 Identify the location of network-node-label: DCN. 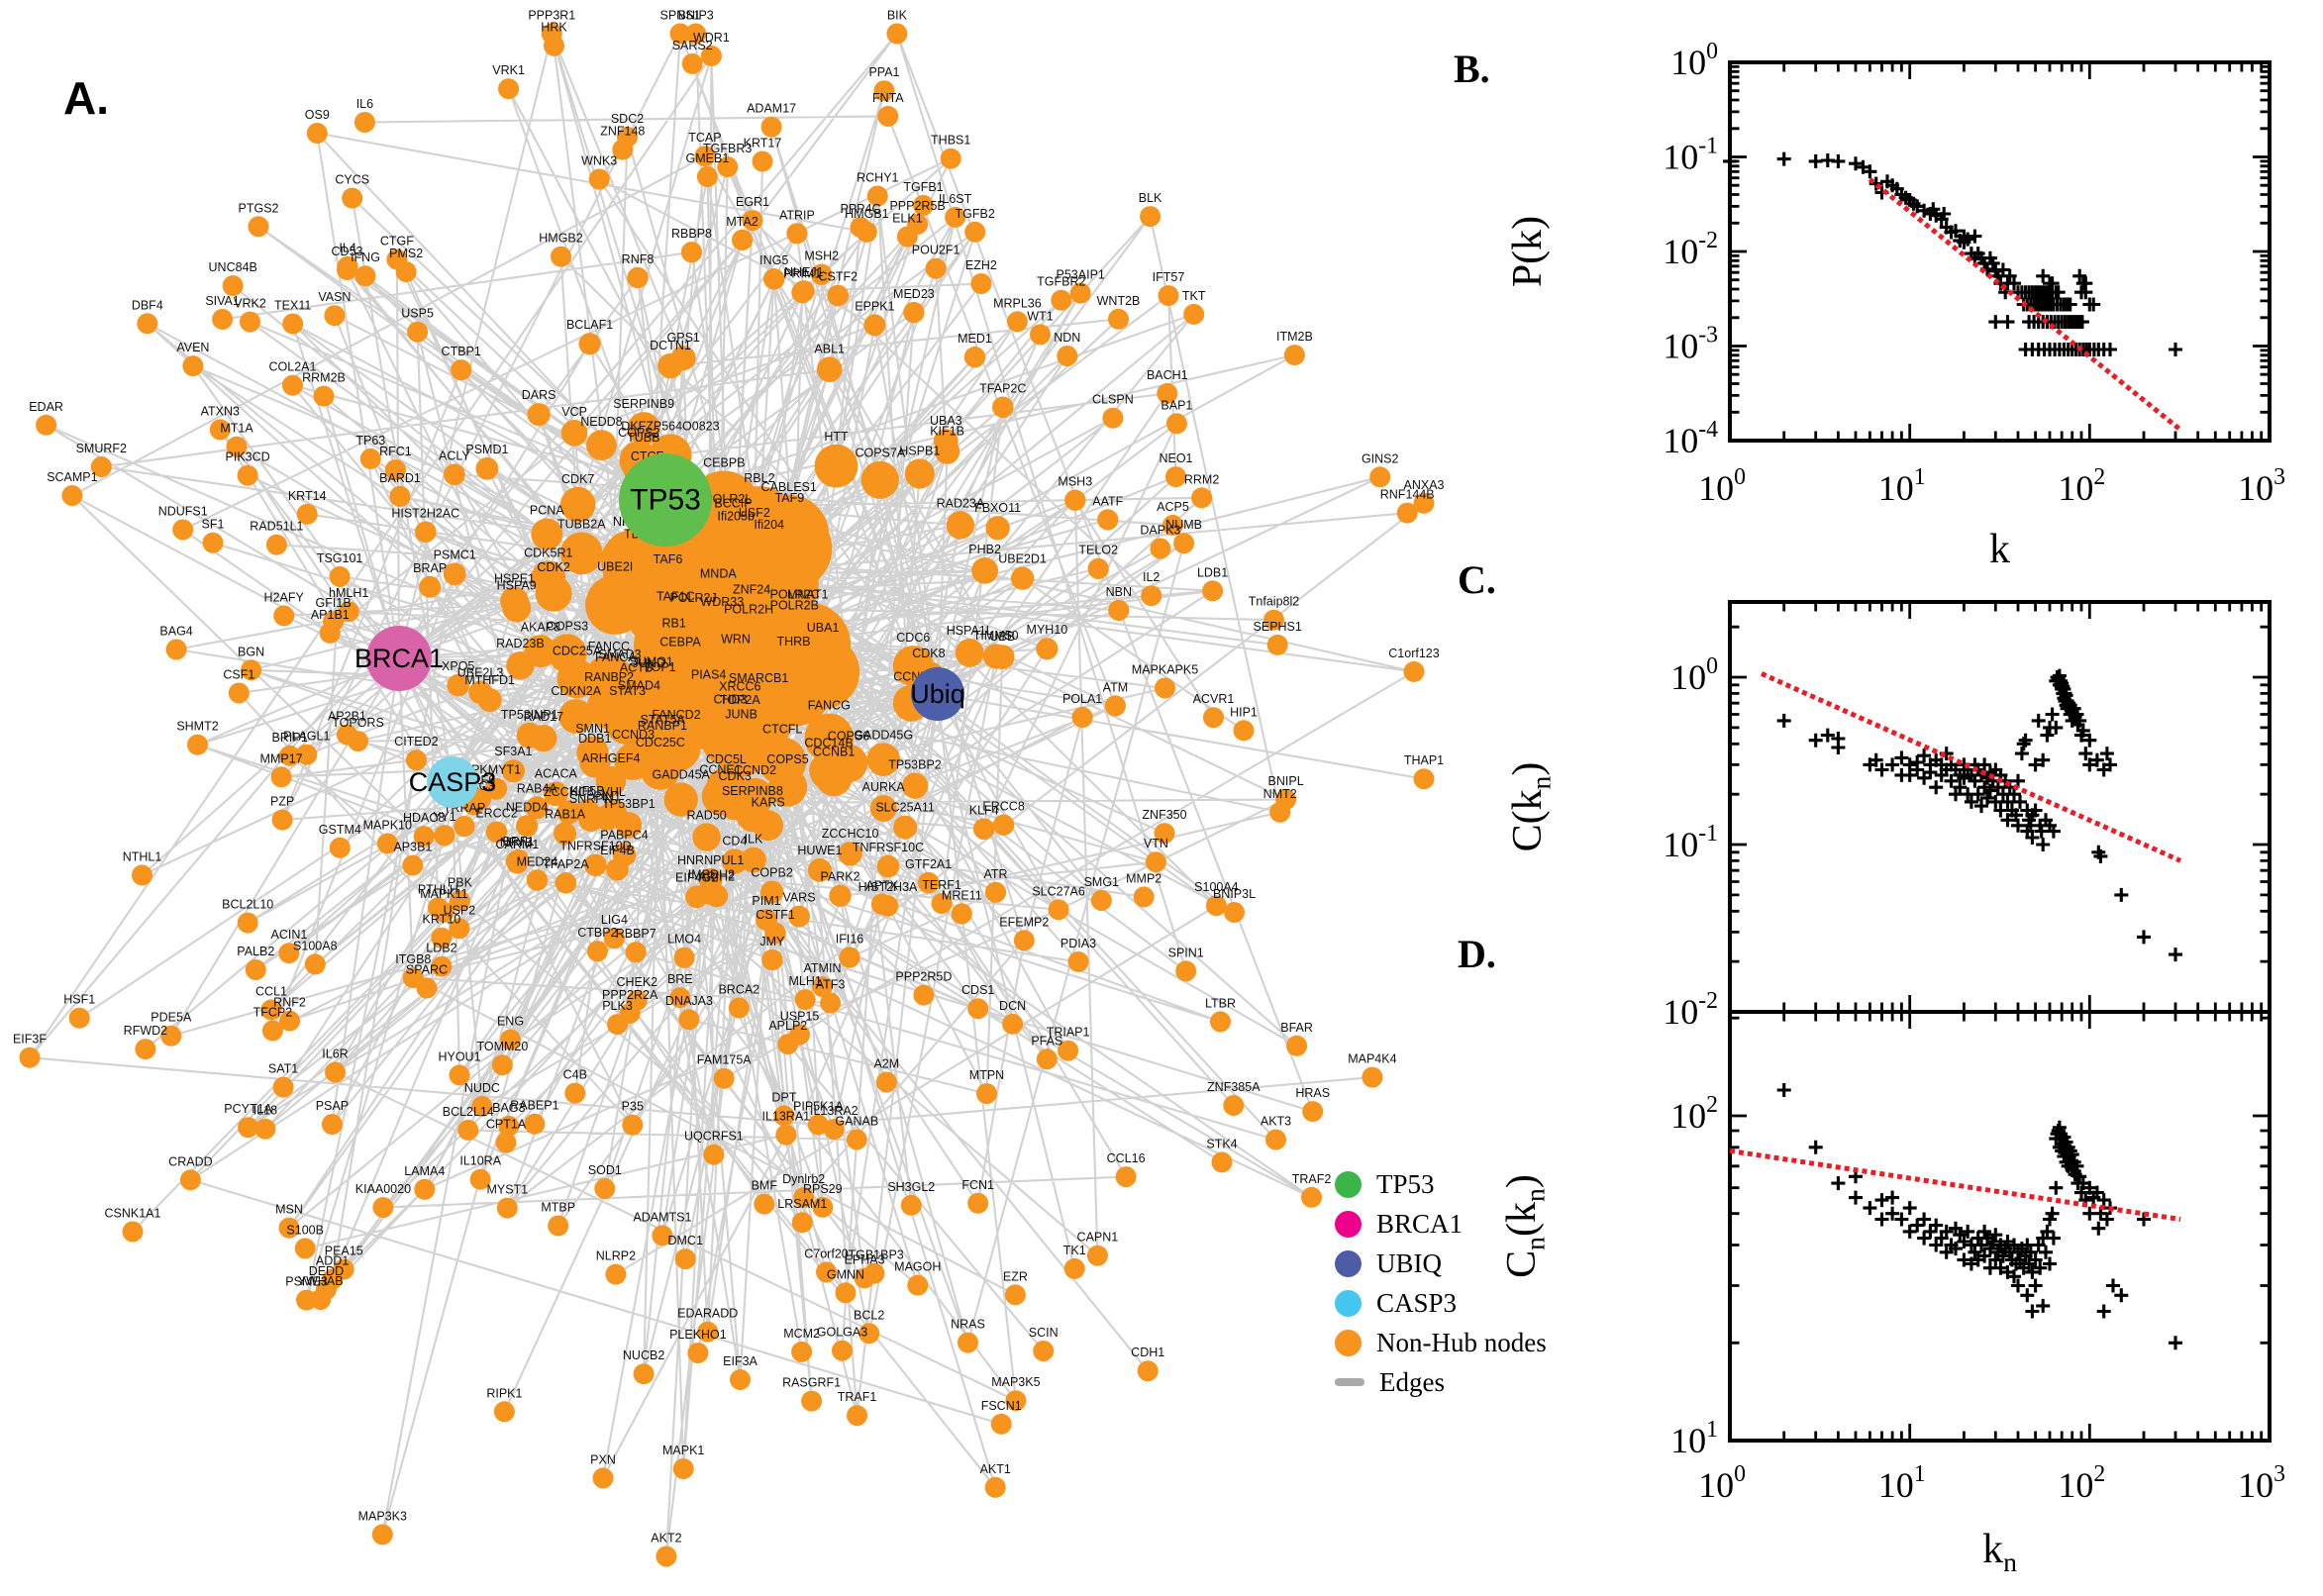
(1012, 1006).